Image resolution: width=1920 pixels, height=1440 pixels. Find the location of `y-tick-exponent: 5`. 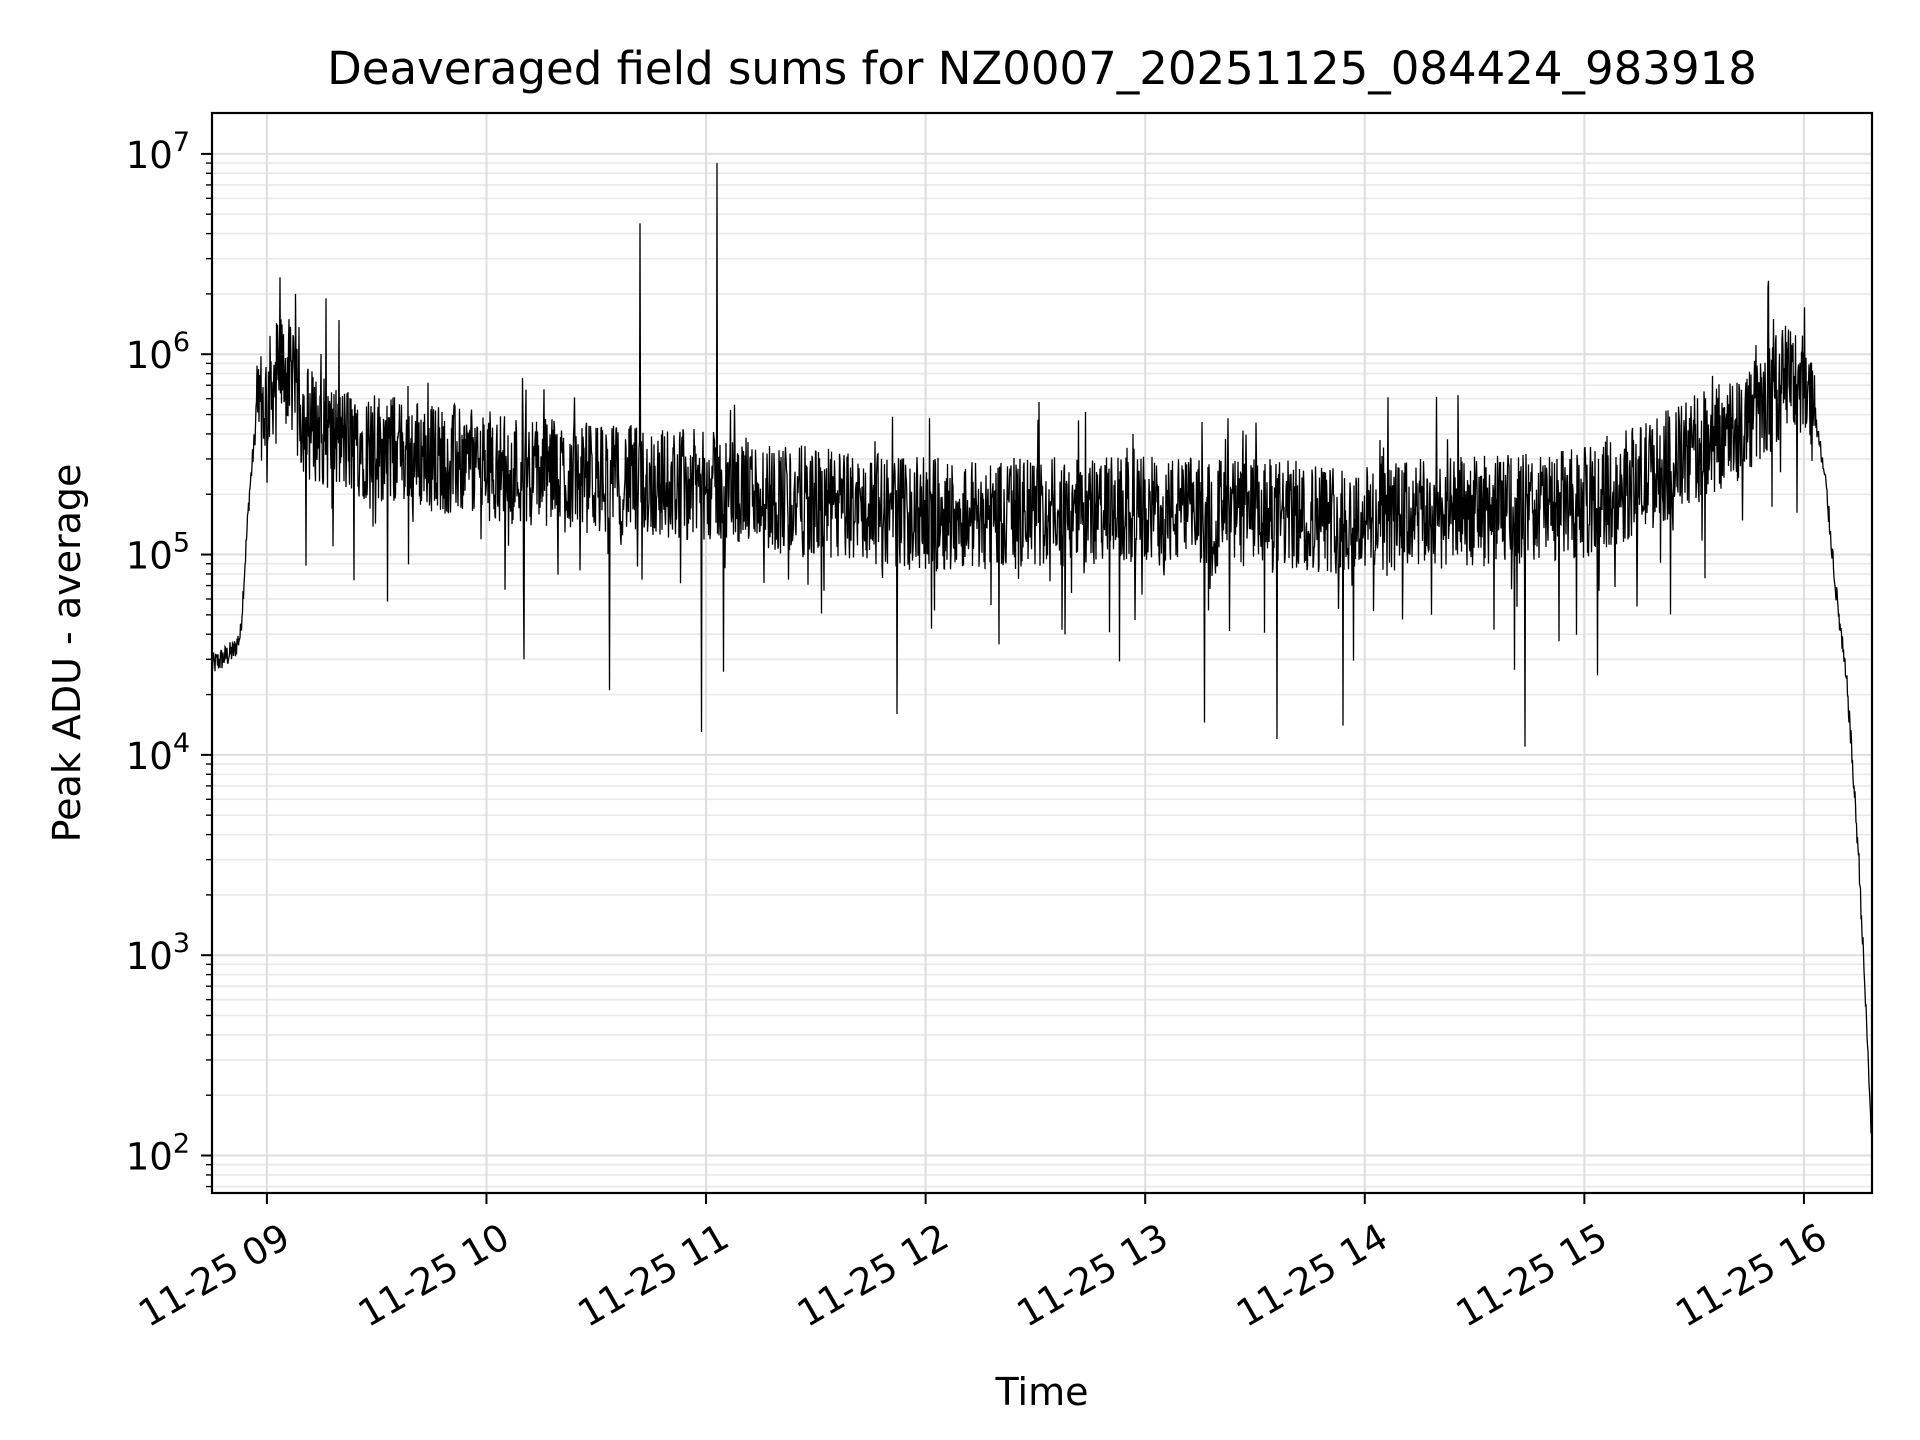

y-tick-exponent: 5 is located at coordinates (181, 543).